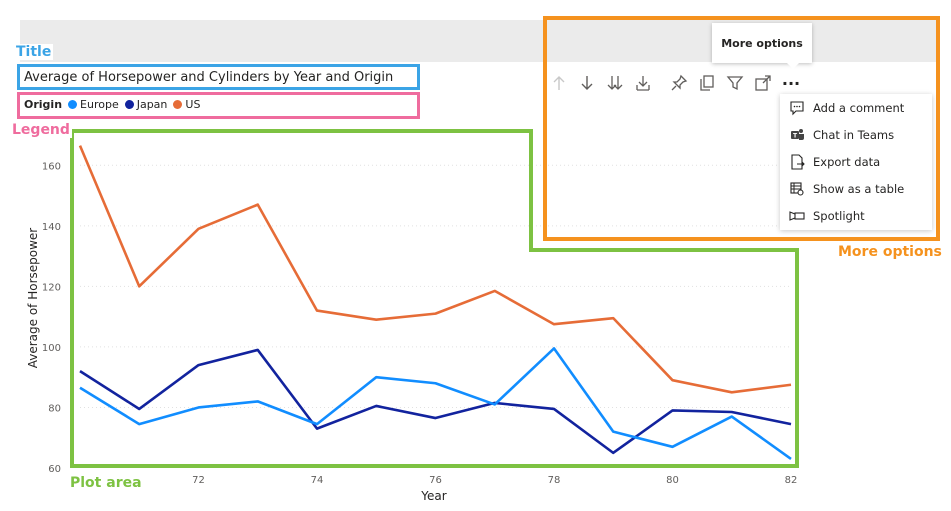 The height and width of the screenshot is (511, 951). Describe the element at coordinates (793, 66) in the screenshot. I see `tooltip-arrow` at that location.